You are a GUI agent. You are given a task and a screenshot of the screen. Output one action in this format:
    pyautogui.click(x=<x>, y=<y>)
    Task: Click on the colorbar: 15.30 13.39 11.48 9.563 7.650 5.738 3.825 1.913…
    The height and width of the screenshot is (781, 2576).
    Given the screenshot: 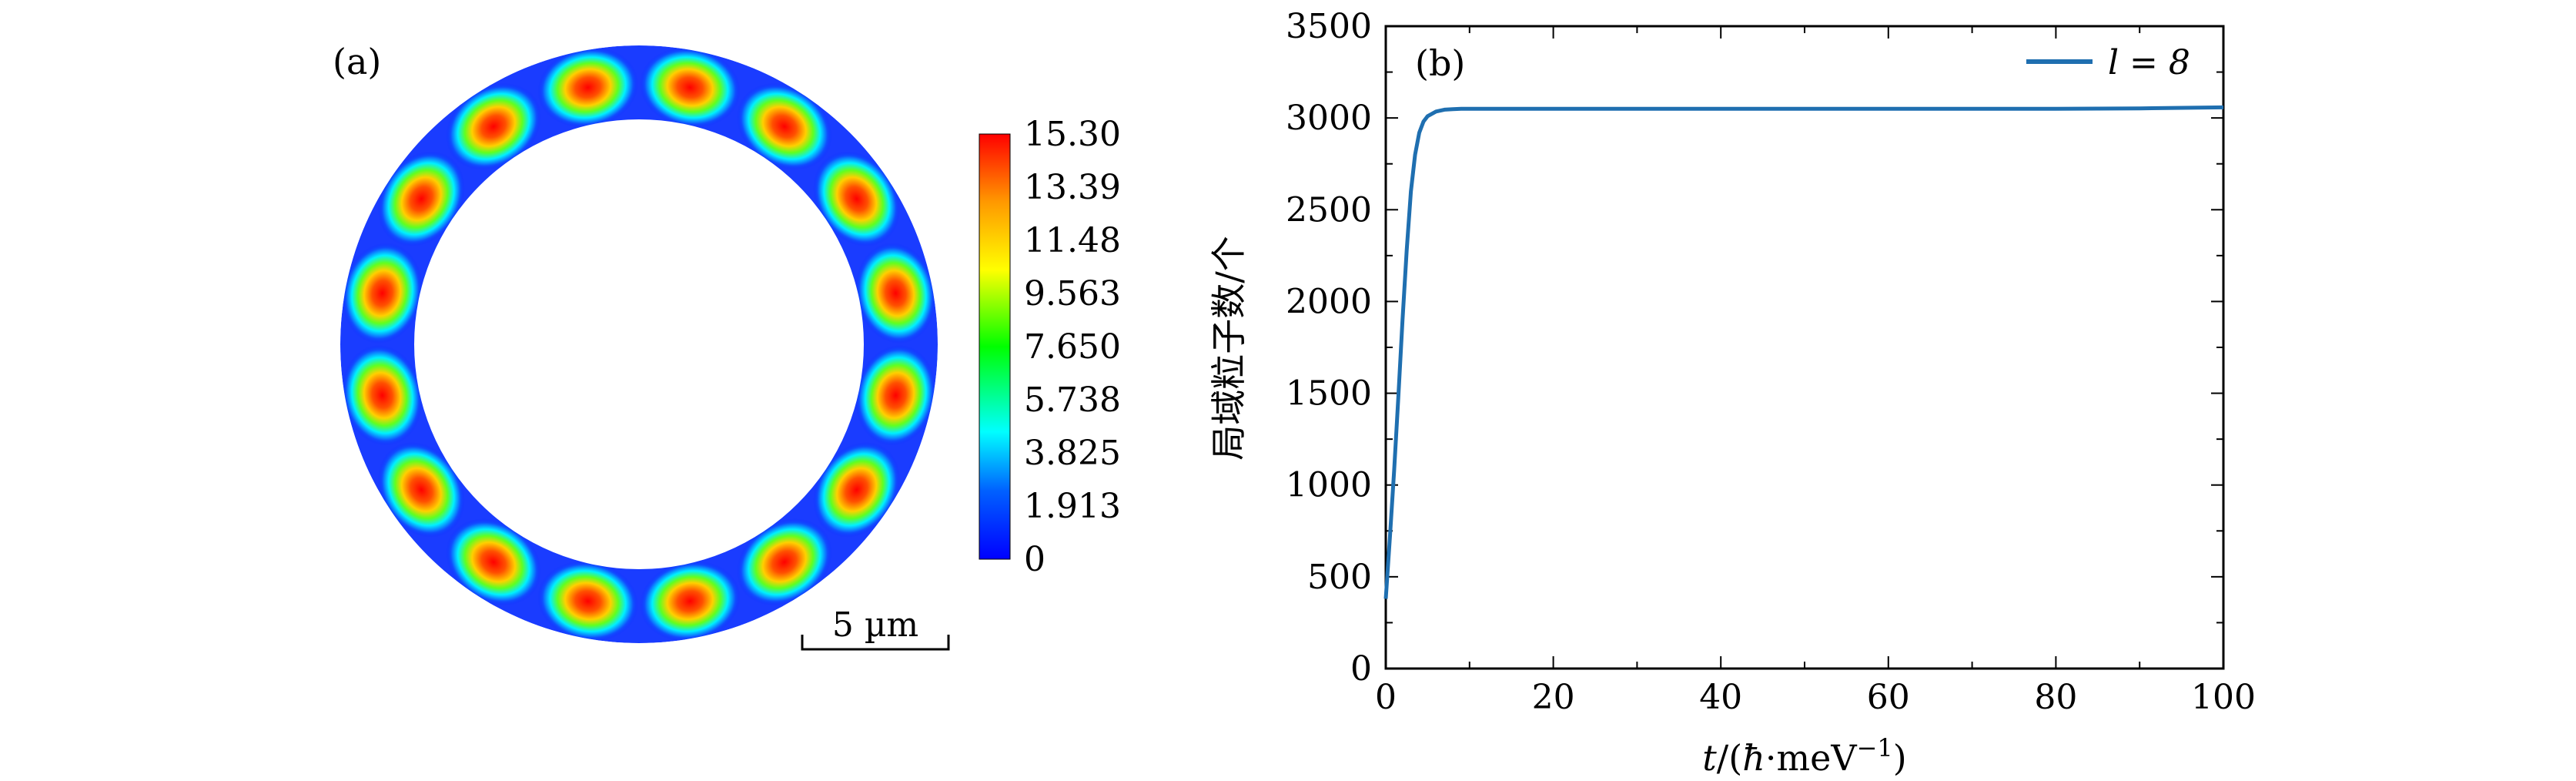 What is the action you would take?
    pyautogui.click(x=1050, y=347)
    